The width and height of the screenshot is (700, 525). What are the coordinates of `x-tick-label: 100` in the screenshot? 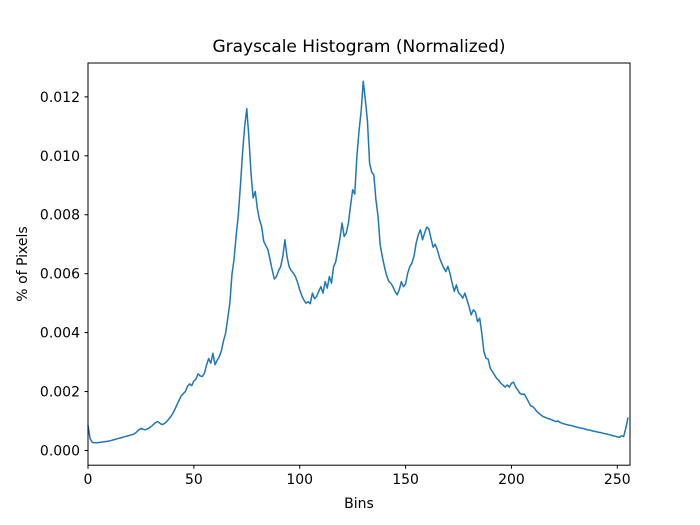 It's located at (299, 480).